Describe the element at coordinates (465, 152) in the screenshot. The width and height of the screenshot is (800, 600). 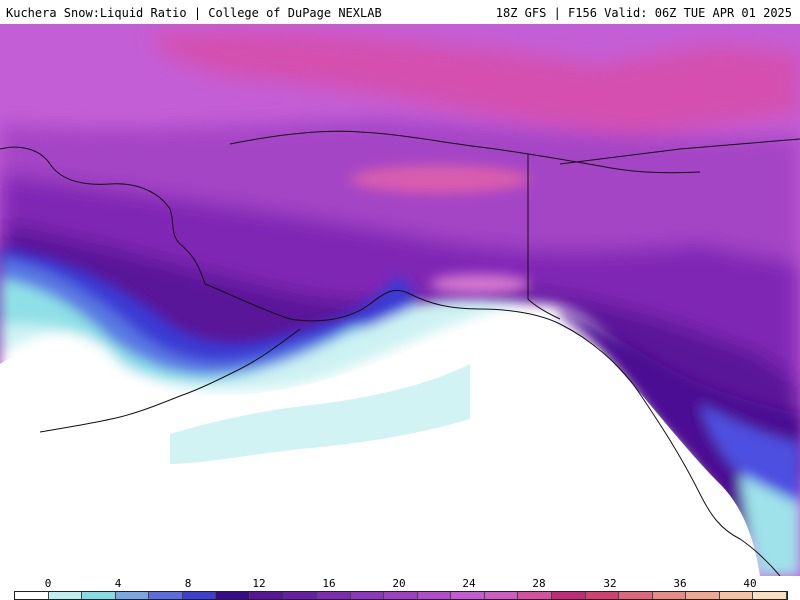
I see `coastline-arctic` at that location.